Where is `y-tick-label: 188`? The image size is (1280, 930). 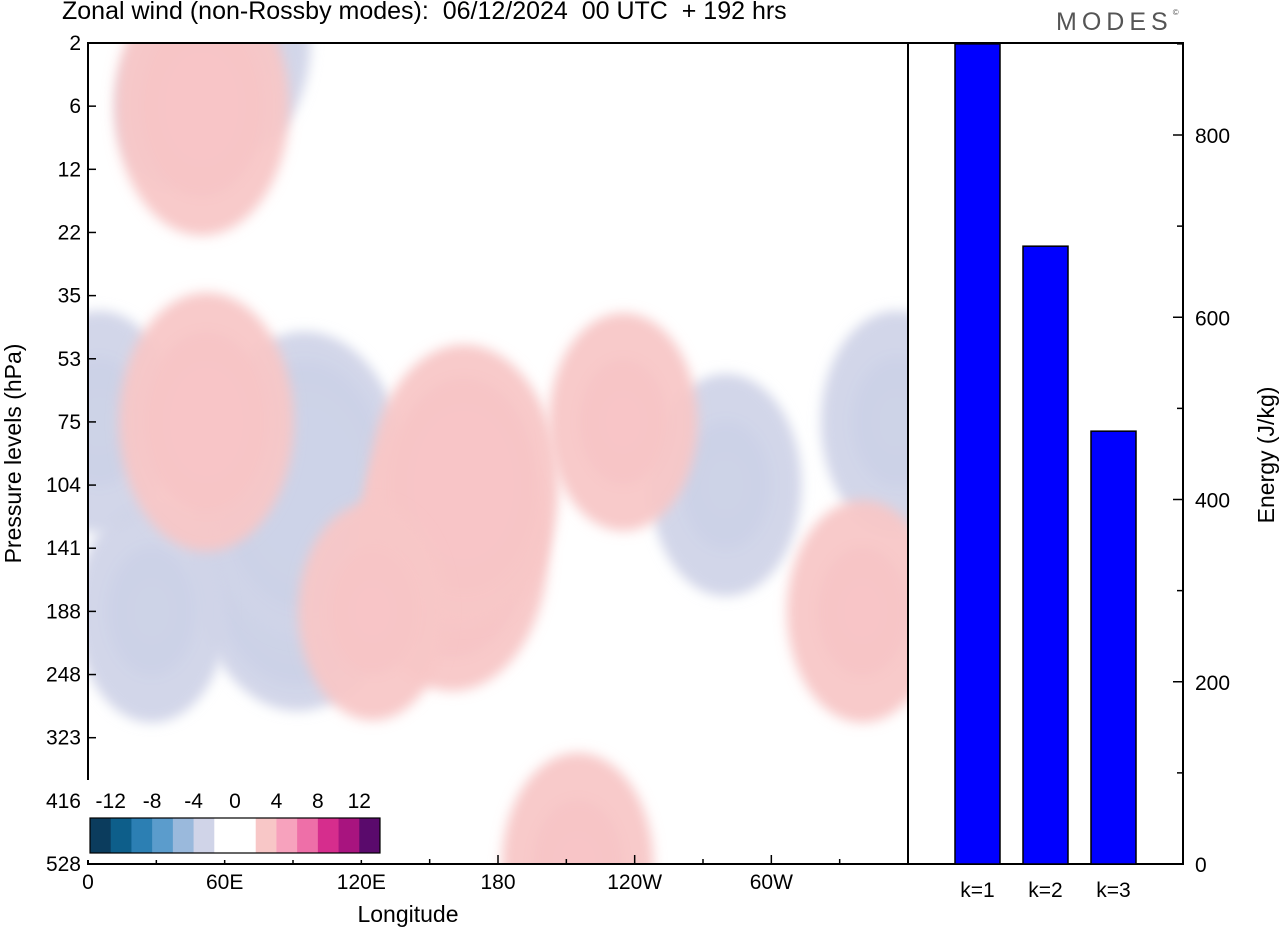
y-tick-label: 188 is located at coordinates (63, 611).